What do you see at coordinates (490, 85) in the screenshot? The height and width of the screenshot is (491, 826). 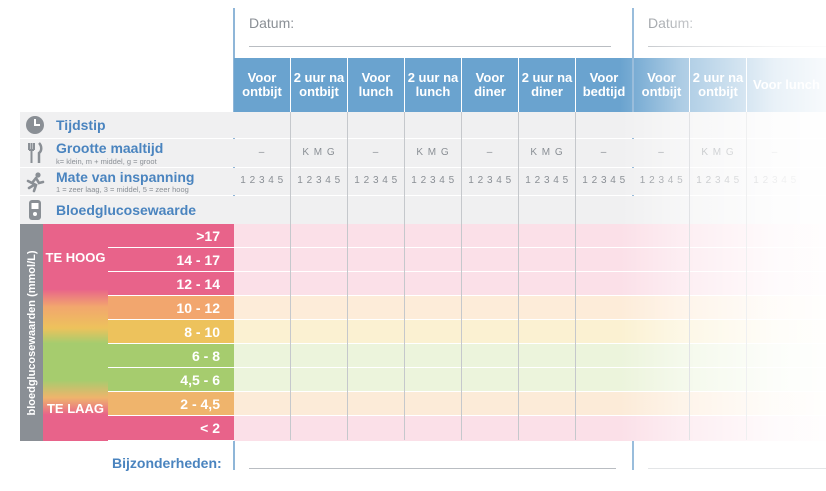 I see `col-header-voor-diner: Voor diner` at bounding box center [490, 85].